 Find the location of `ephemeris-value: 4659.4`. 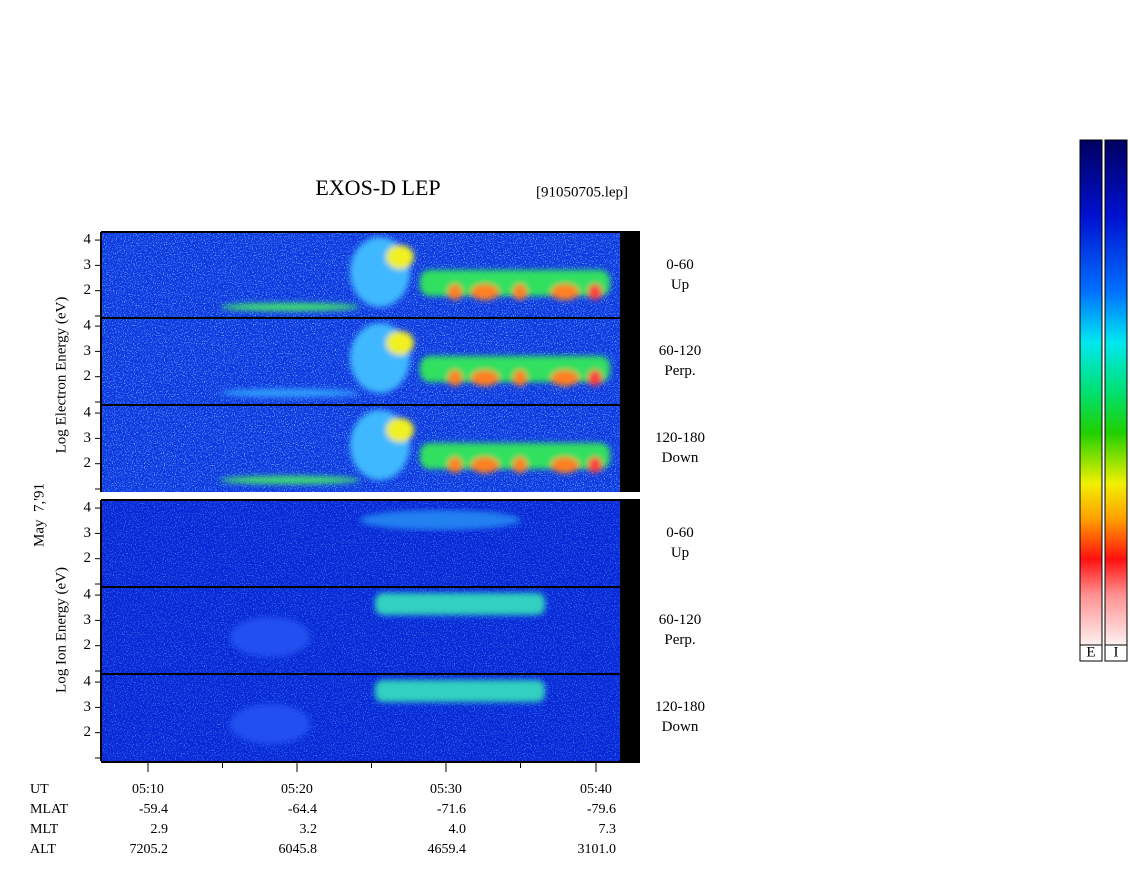

ephemeris-value: 4659.4 is located at coordinates (447, 849).